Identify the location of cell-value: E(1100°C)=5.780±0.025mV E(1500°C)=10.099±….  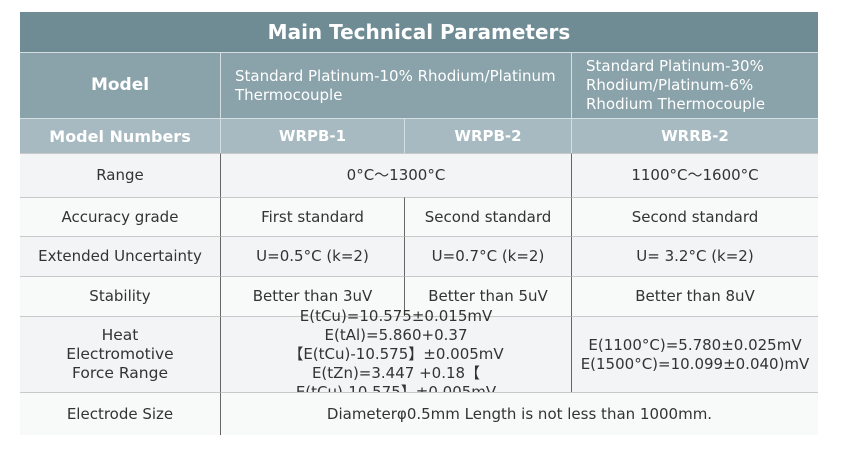
(694, 354).